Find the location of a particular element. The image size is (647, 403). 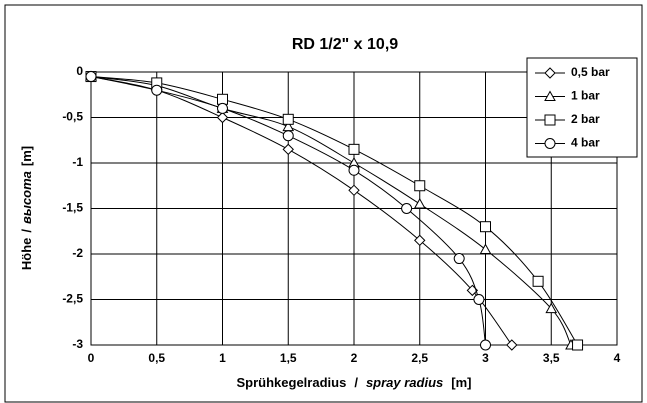

y-axis-label-part: [m] is located at coordinates (26, 156).